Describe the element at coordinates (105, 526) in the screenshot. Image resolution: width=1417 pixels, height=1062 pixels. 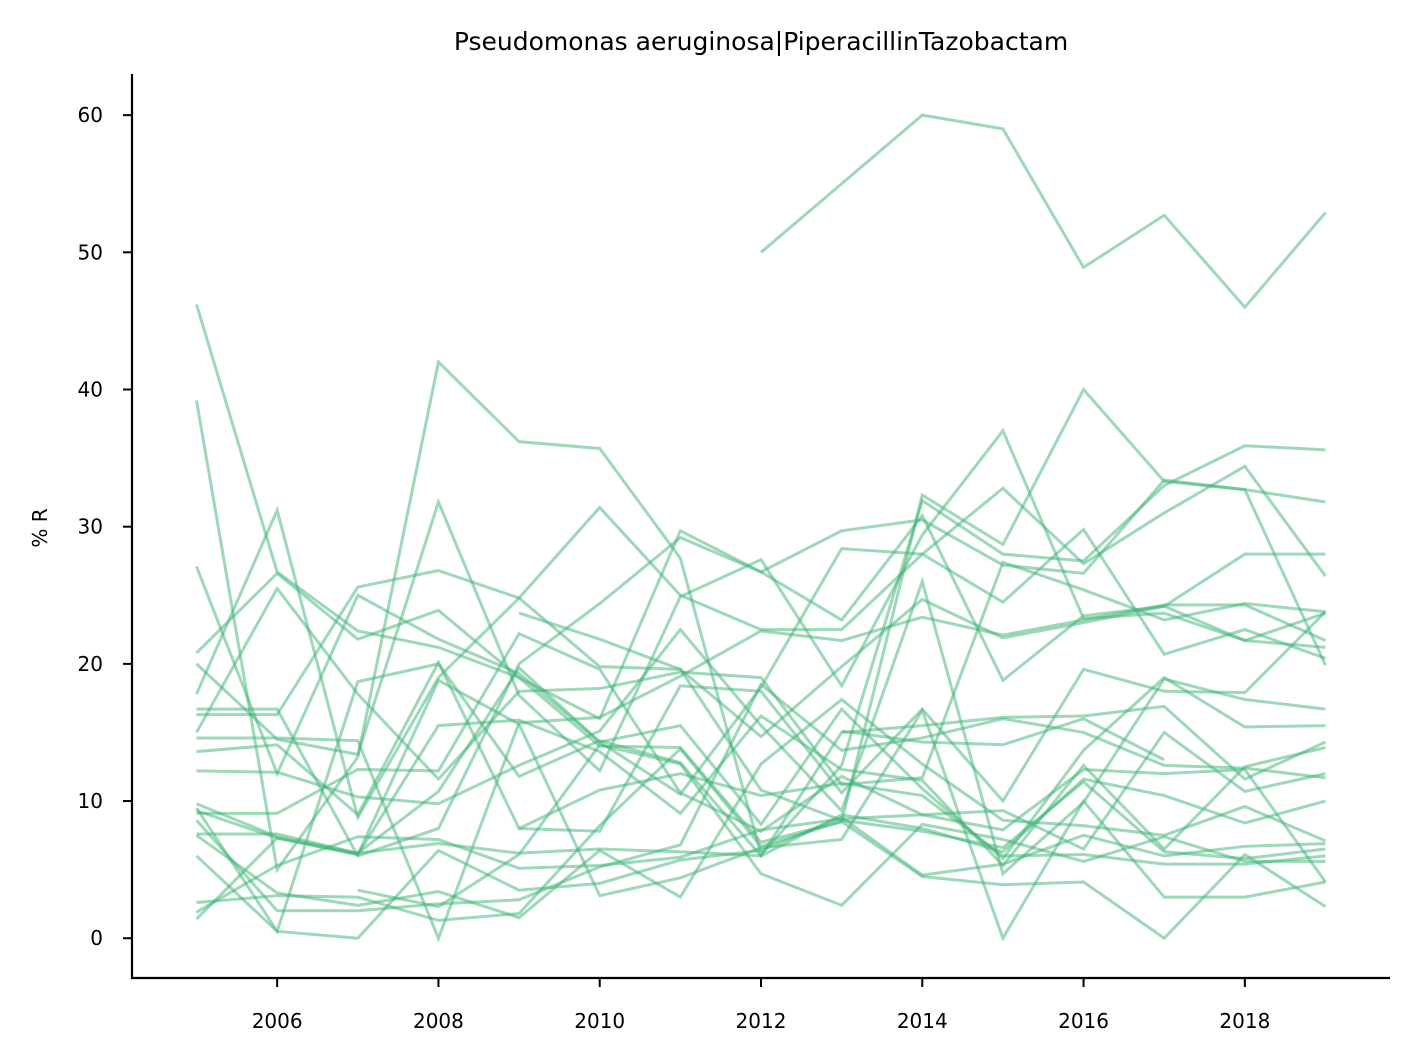
I see `y-axis-ticks: 0 10 20 30 40 50 60` at that location.